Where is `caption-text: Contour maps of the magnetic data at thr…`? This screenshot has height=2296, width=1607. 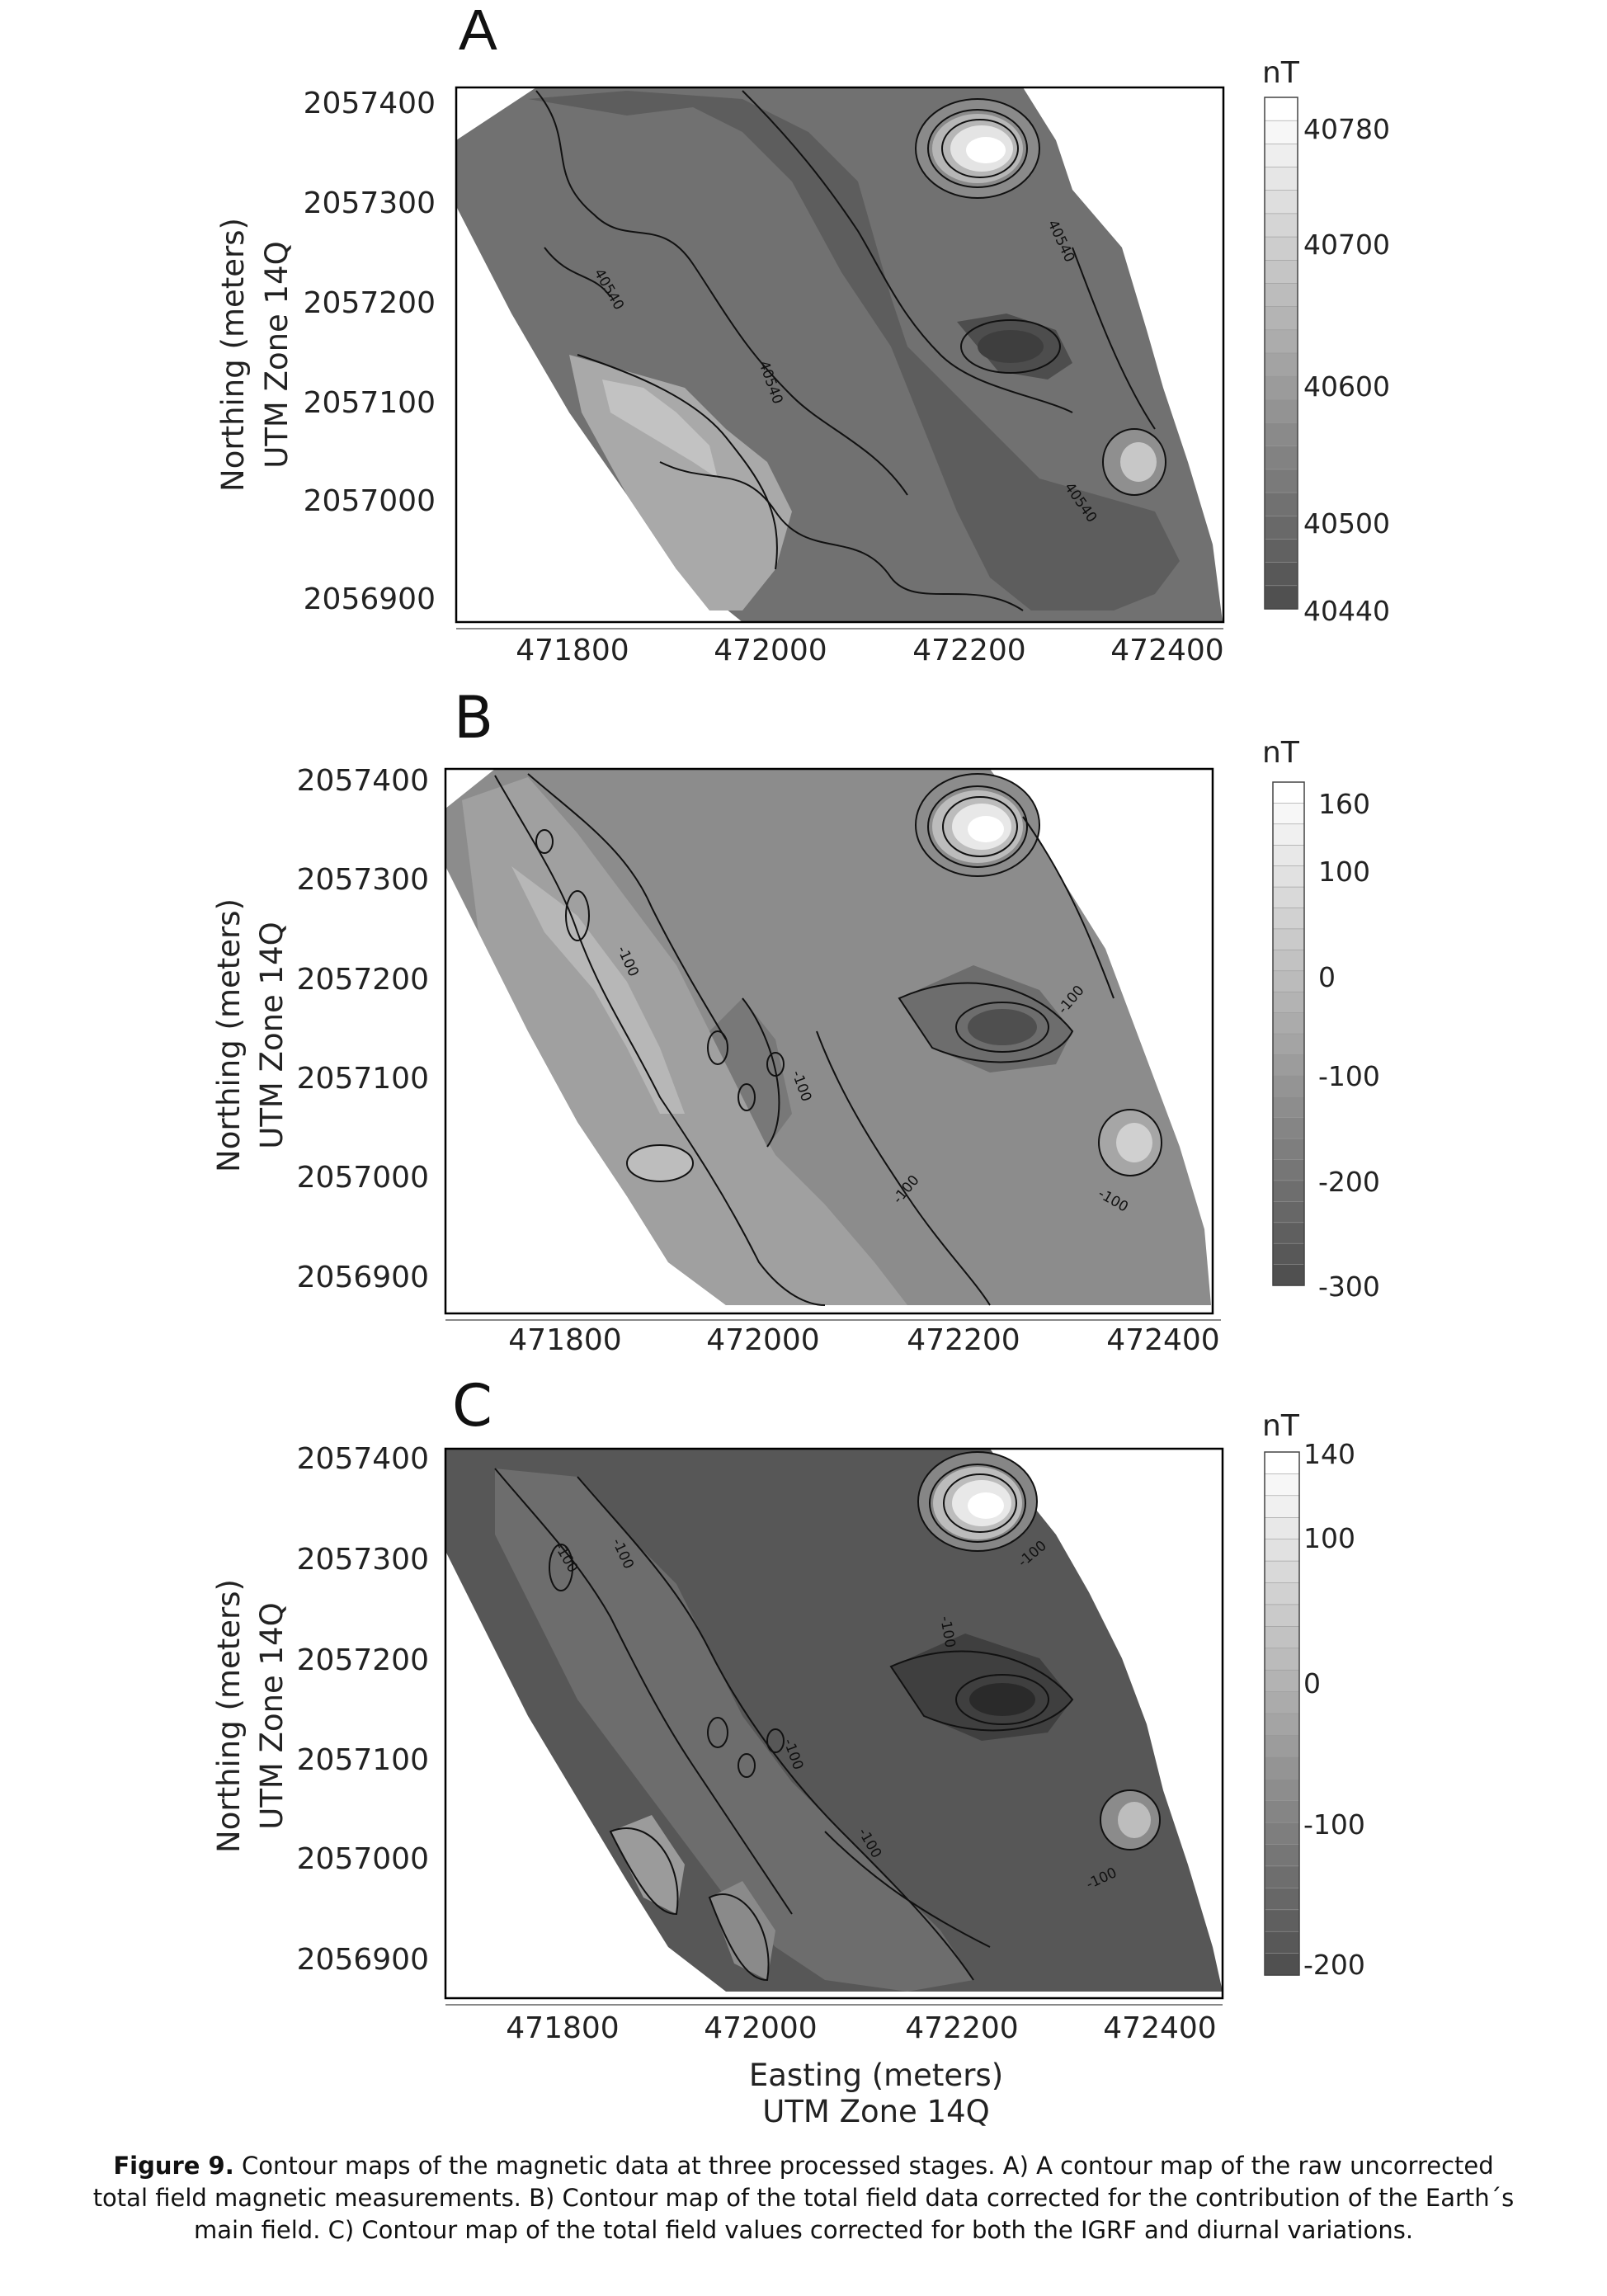
caption-text: Contour maps of the magnetic data at thr… is located at coordinates (864, 2166).